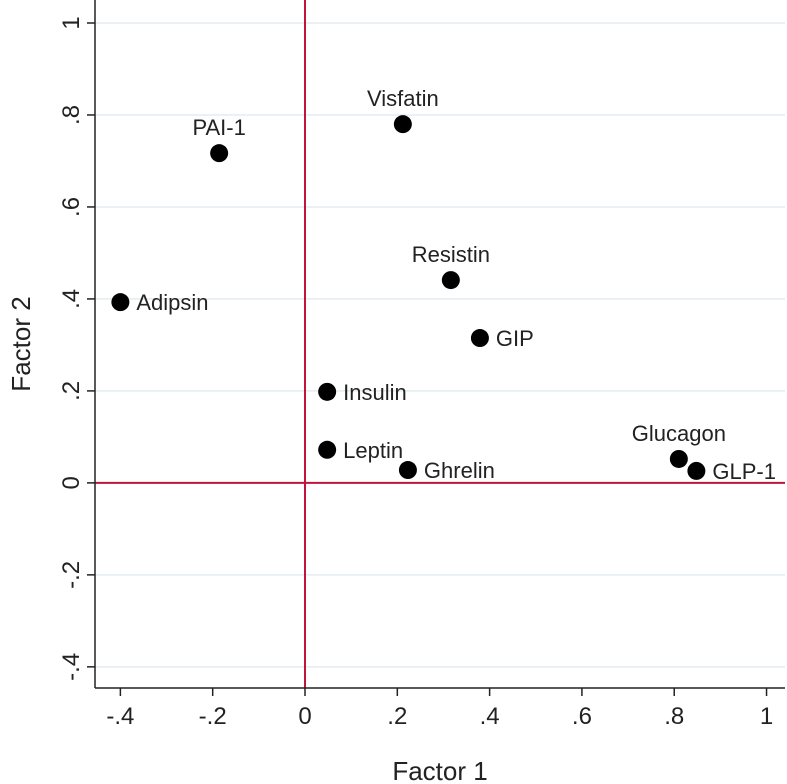  Describe the element at coordinates (71, 22) in the screenshot. I see `y-tick-label: 1` at that location.